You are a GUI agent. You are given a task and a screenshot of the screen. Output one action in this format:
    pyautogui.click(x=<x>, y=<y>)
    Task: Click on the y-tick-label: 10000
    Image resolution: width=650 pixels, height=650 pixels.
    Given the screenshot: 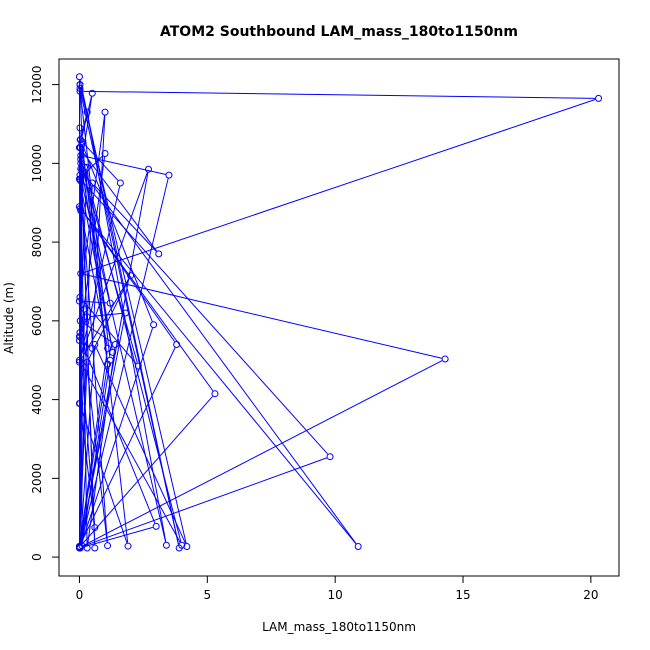 What is the action you would take?
    pyautogui.click(x=37, y=163)
    